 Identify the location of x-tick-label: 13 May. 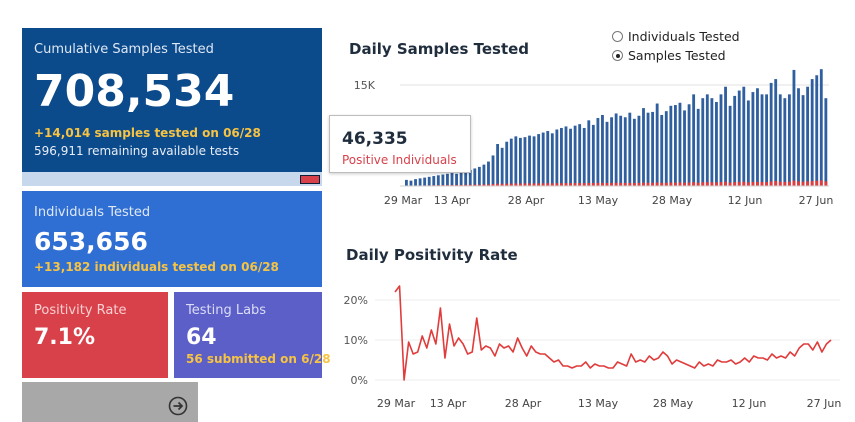
(598, 200).